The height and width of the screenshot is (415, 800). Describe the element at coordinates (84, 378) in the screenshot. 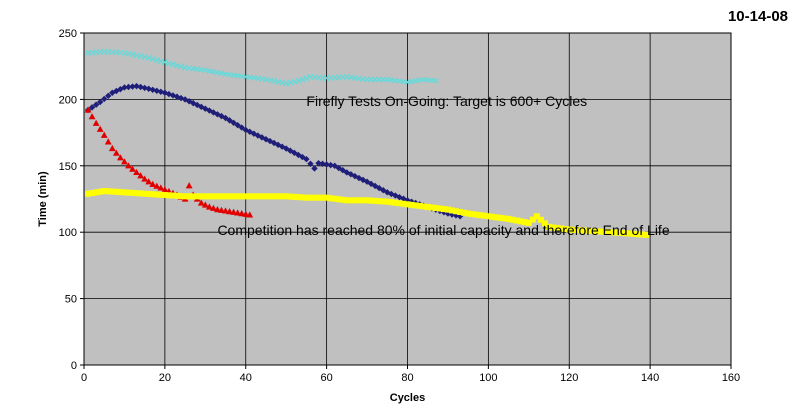

I see `x-tick-label: 0` at that location.